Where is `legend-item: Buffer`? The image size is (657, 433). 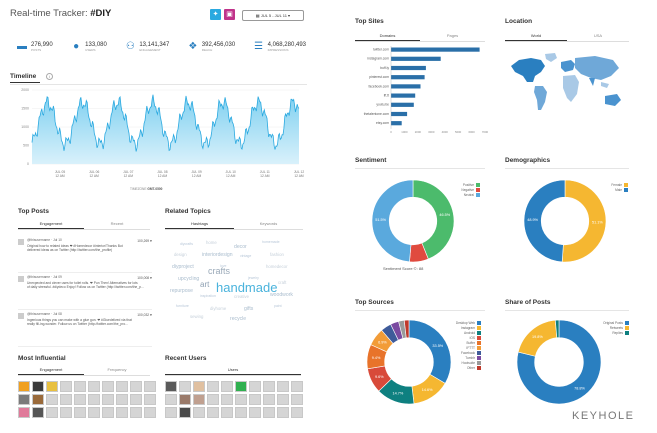 legend-item: Buffer is located at coordinates (463, 342).